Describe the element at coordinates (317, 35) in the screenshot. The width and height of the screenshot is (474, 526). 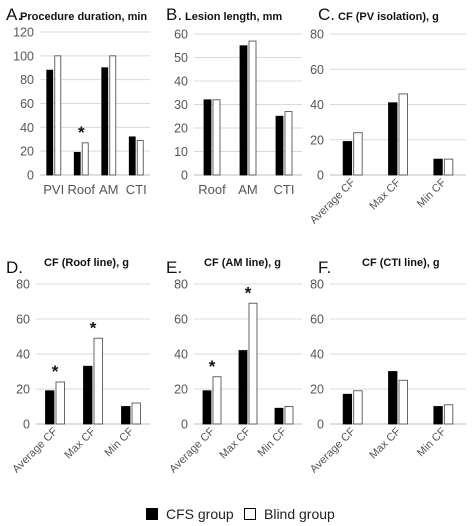
I see `panel-c-y-tick-label: 80` at that location.